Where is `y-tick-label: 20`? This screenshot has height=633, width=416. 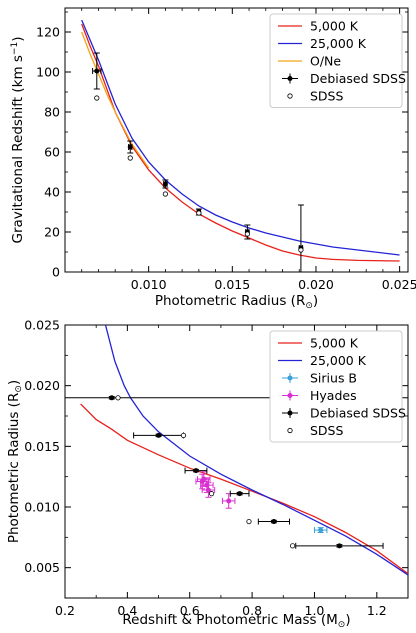
y-tick-label: 20 is located at coordinates (52, 232).